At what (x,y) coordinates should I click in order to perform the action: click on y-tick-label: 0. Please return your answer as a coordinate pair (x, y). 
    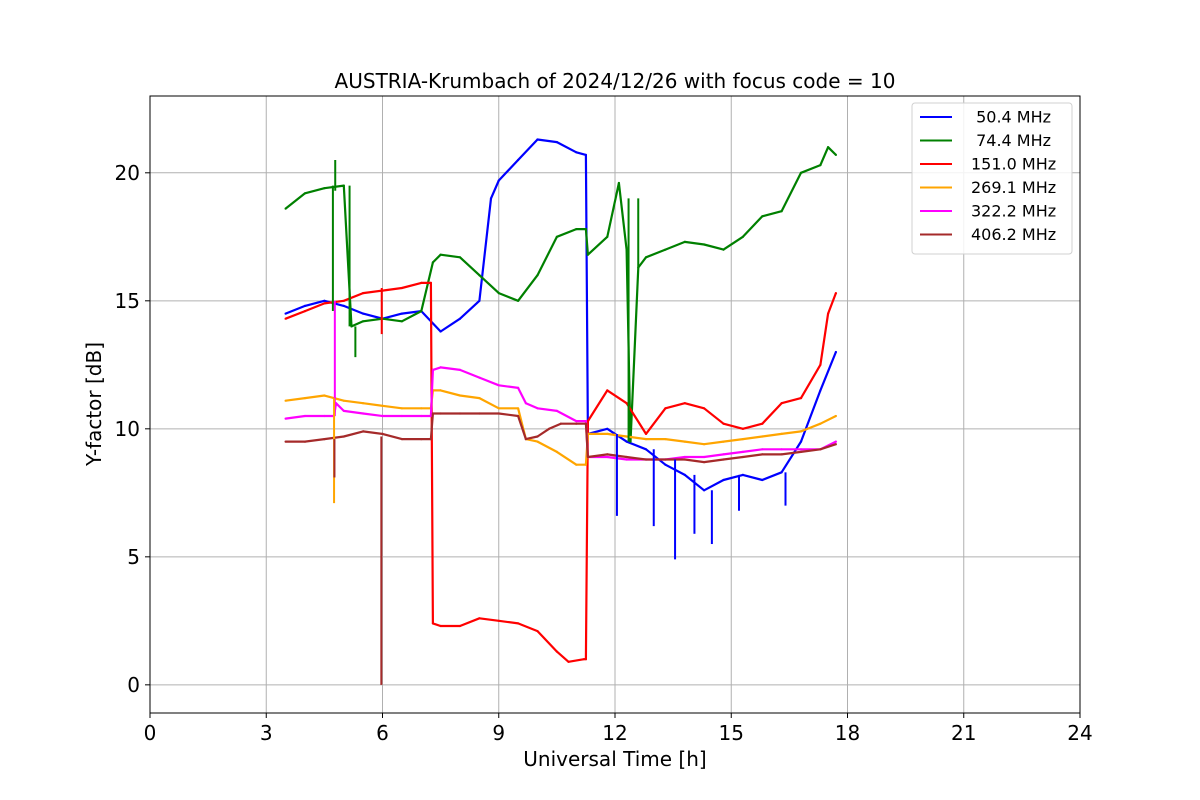
    Looking at the image, I should click on (133, 685).